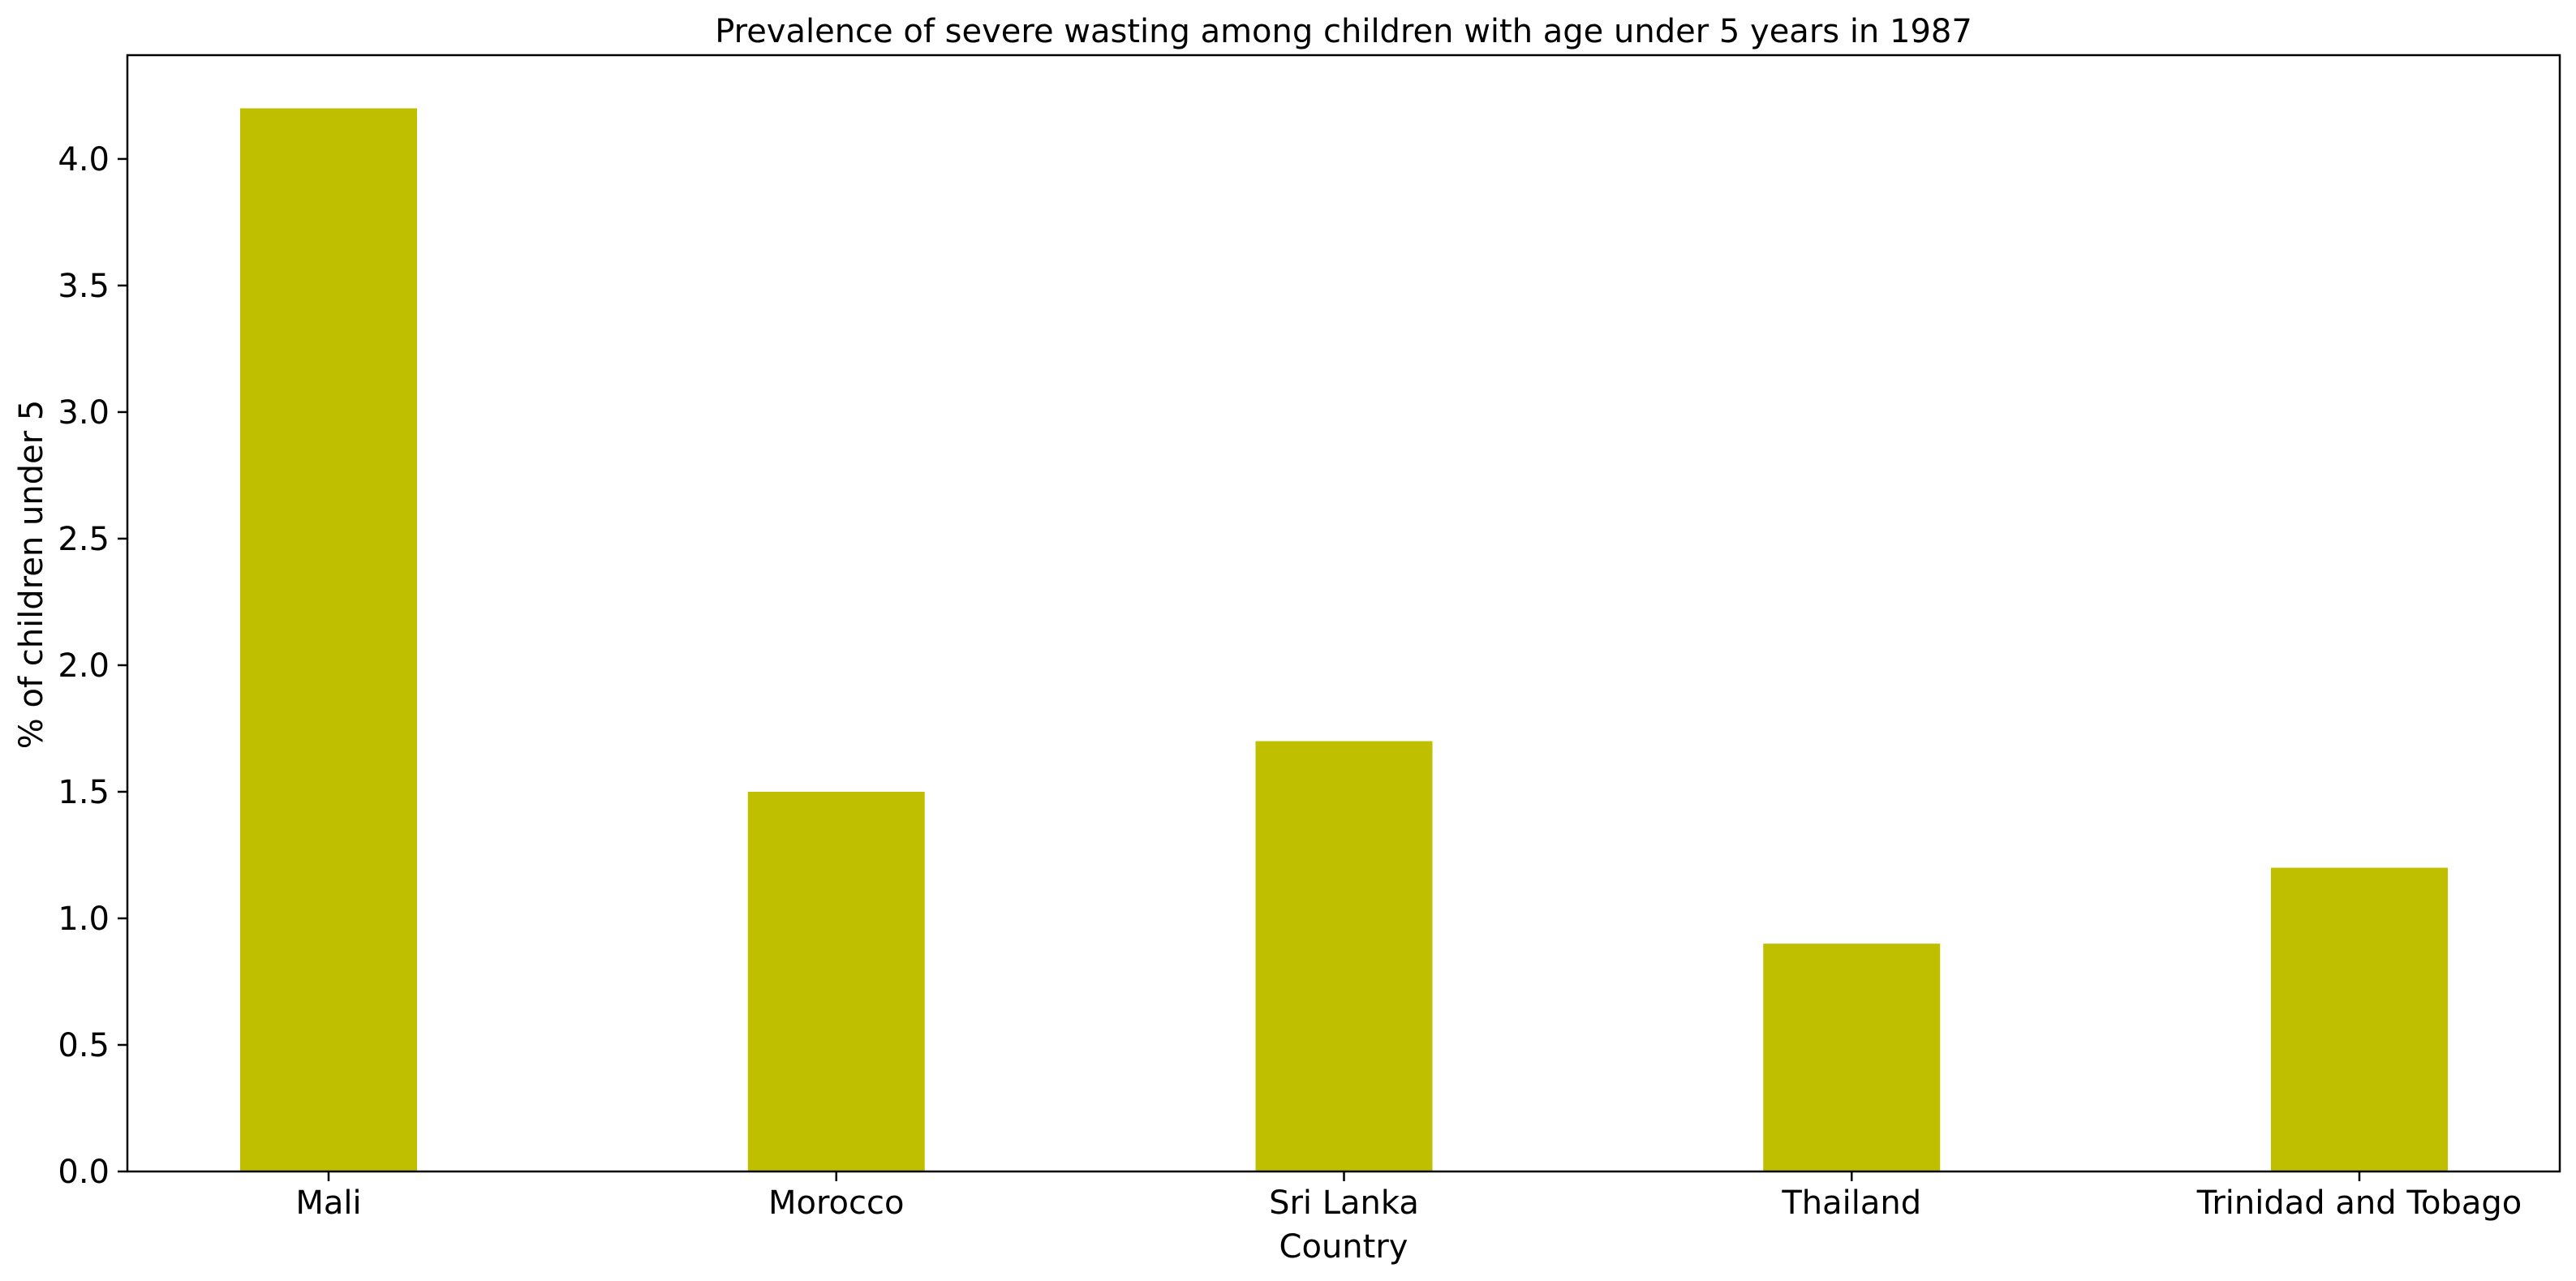 This screenshot has width=2576, height=1281. Describe the element at coordinates (1343, 1247) in the screenshot. I see `x-axis-label: Country` at that location.